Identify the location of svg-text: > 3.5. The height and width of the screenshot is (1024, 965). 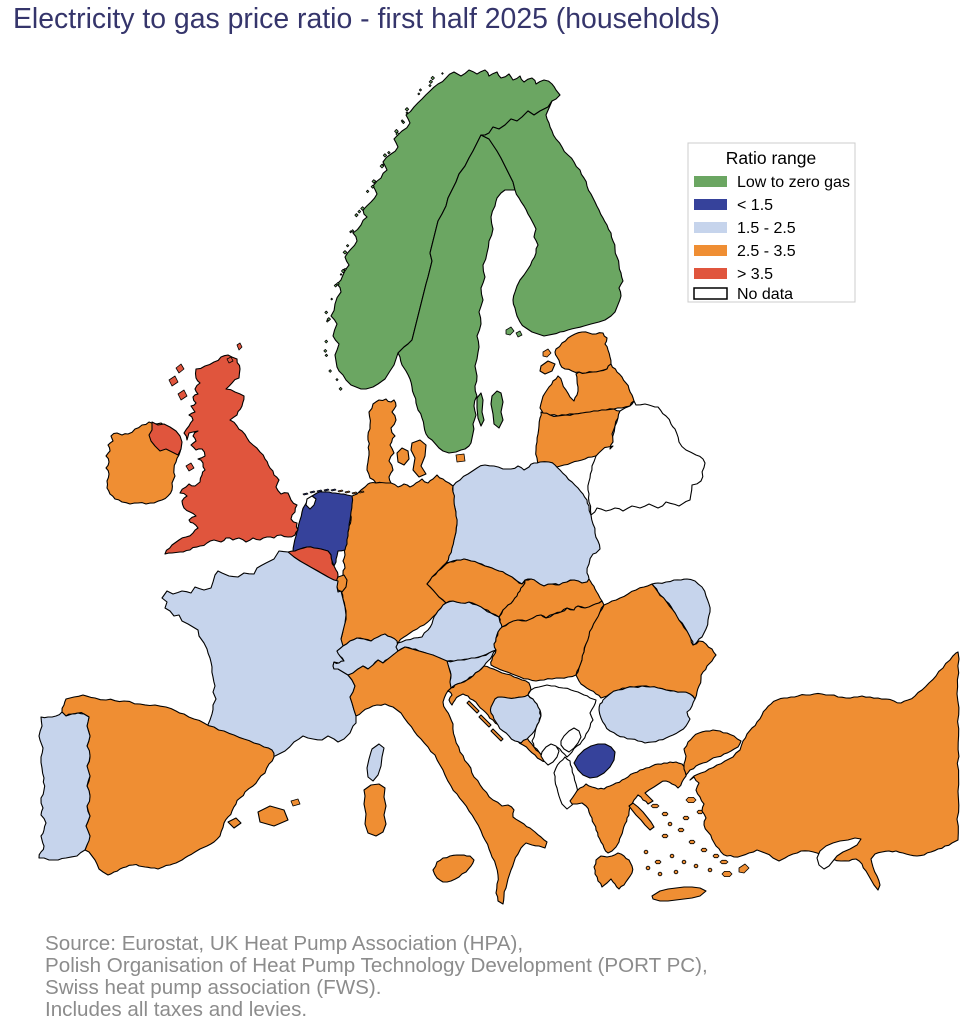
(755, 274).